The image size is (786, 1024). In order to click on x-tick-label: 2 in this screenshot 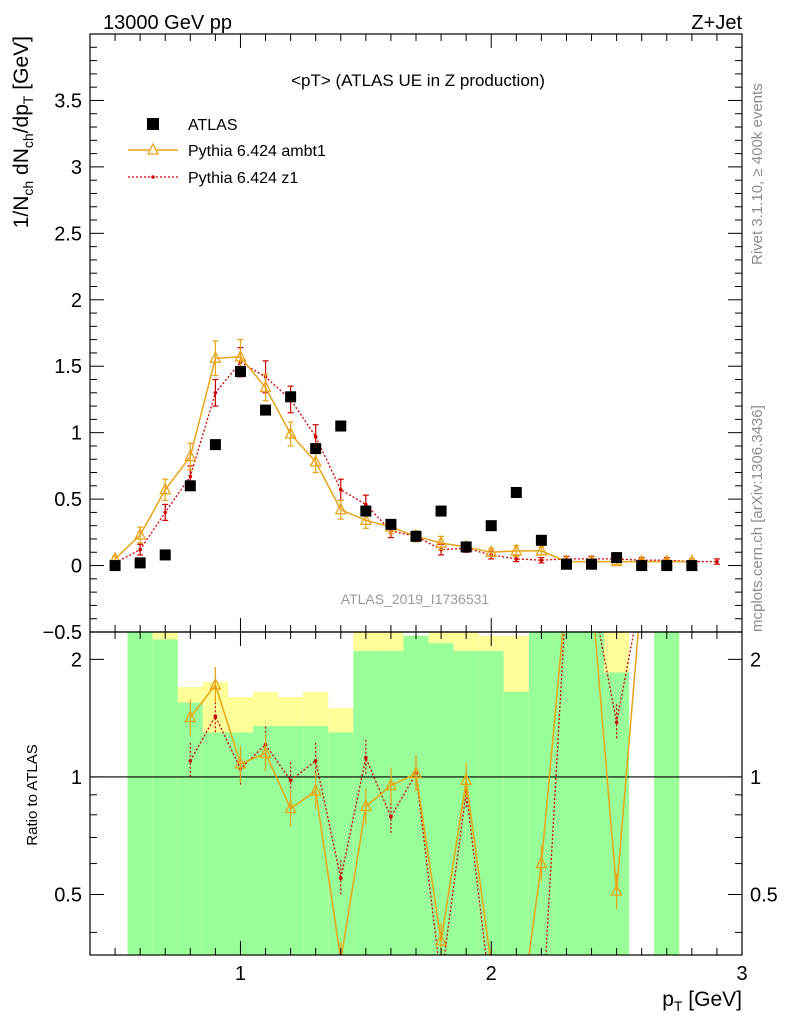, I will do `click(491, 974)`.